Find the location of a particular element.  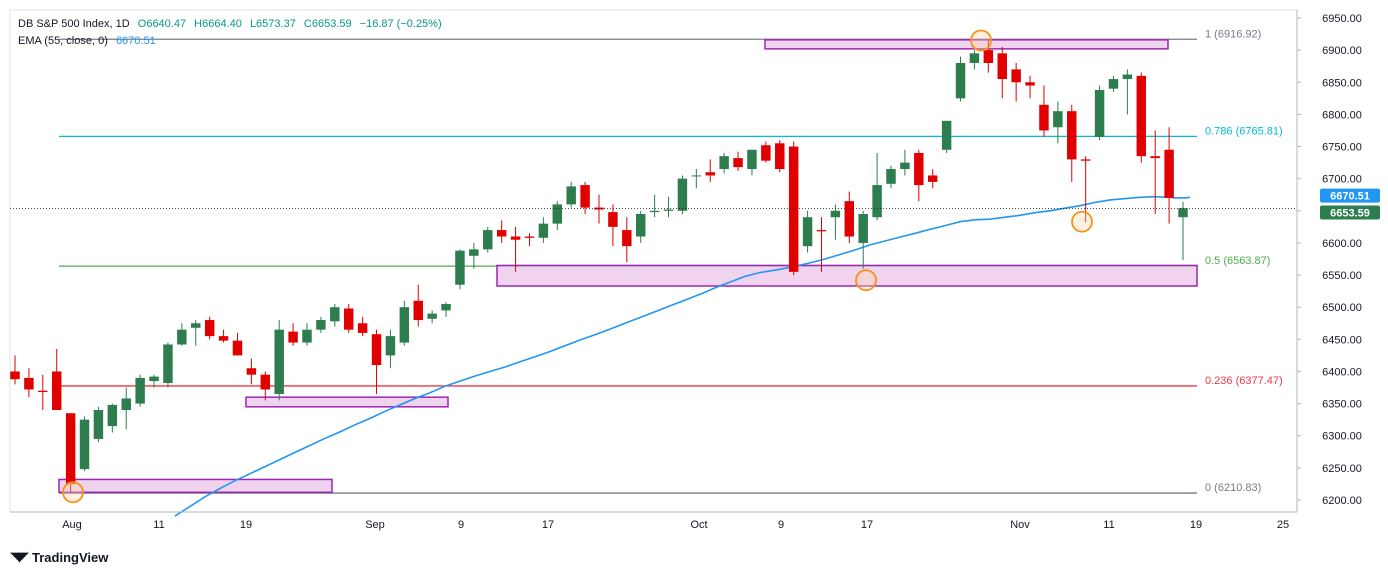

time-axis: Aug 11 19 Sep 9 17 Oct 9 17 Nov 11 19 25 is located at coordinates (653, 521).